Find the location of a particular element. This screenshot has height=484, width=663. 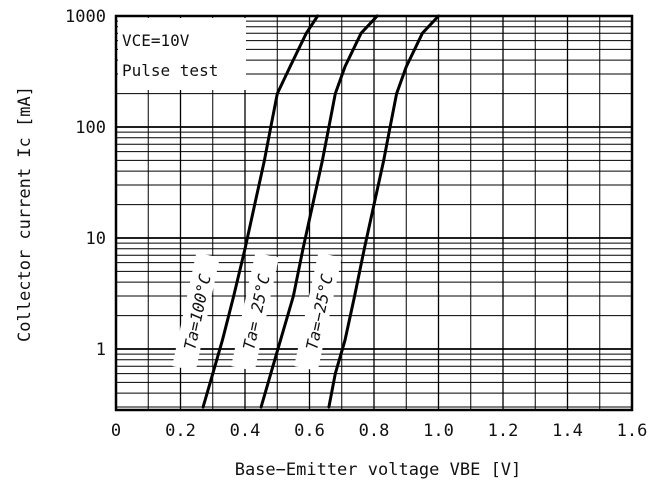

x-tick-label: 0.4 is located at coordinates (245, 431).